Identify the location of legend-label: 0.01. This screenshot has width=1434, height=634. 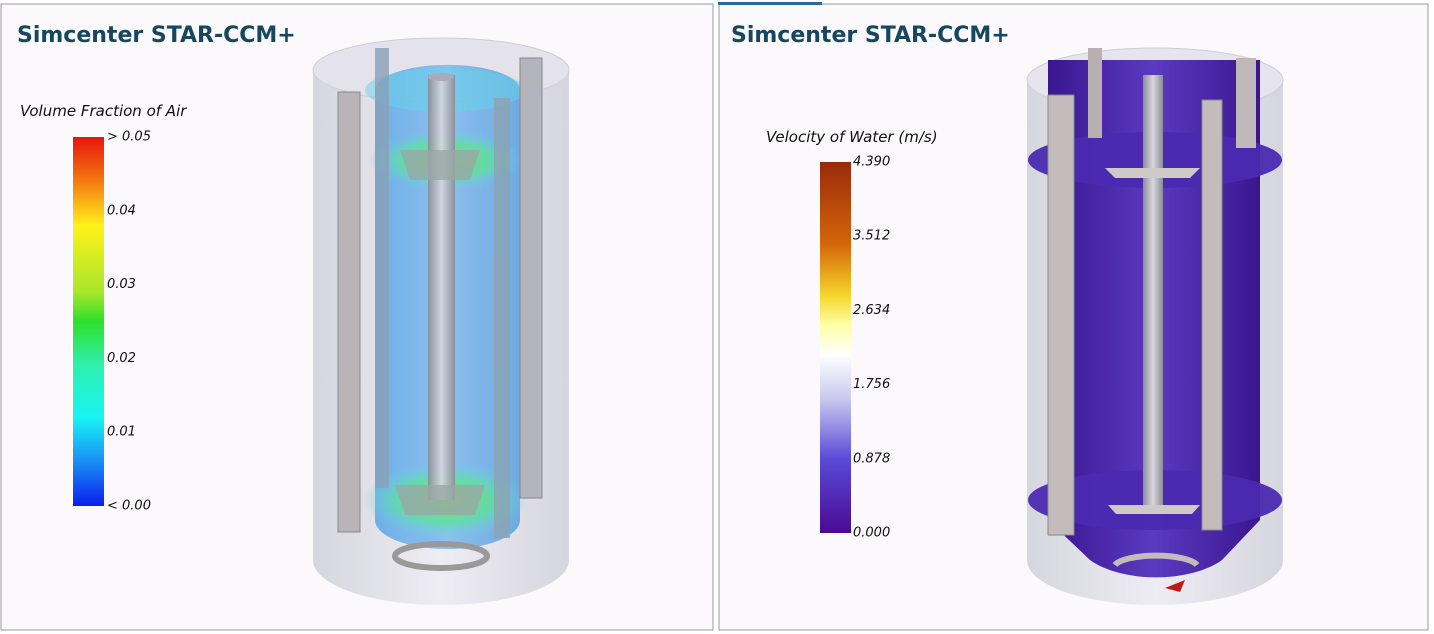
(121, 432).